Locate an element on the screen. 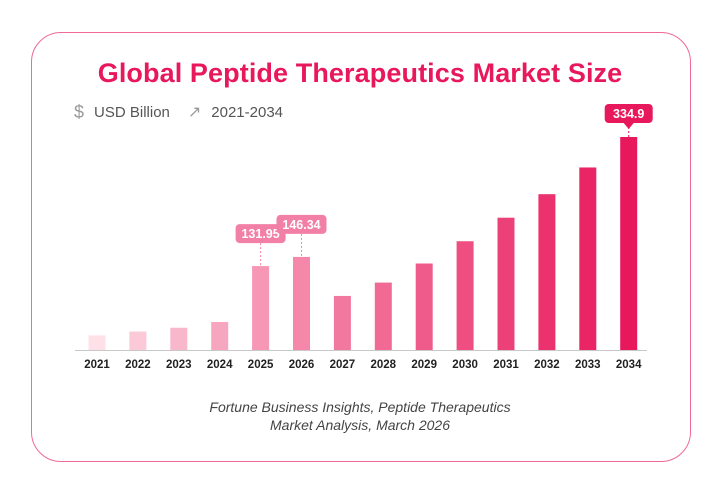 The image size is (720, 497). bar-2021 is located at coordinates (97, 342).